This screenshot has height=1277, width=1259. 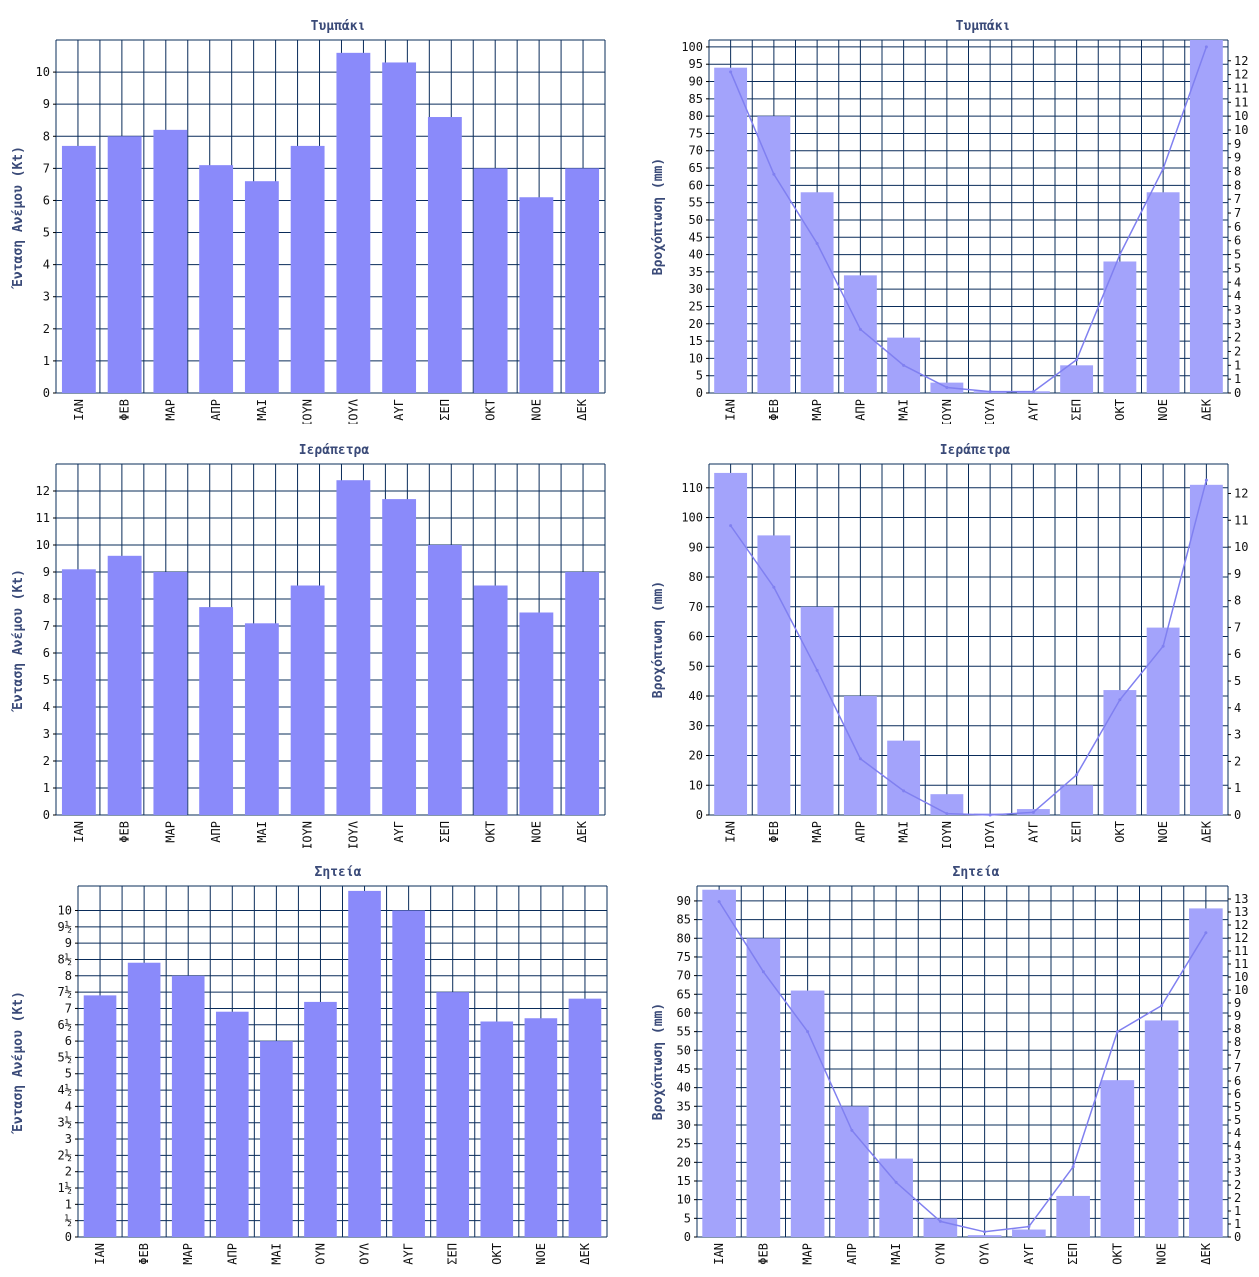 I want to click on y2-tick-label: 6, so click(x=1237, y=241).